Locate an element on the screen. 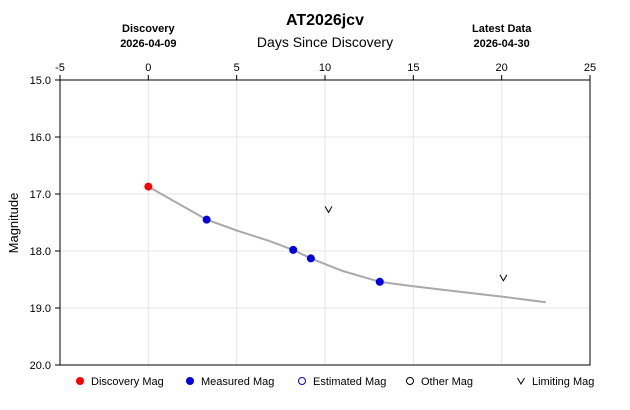 This screenshot has height=410, width=630. y-tick-label: 19.0 is located at coordinates (40, 309).